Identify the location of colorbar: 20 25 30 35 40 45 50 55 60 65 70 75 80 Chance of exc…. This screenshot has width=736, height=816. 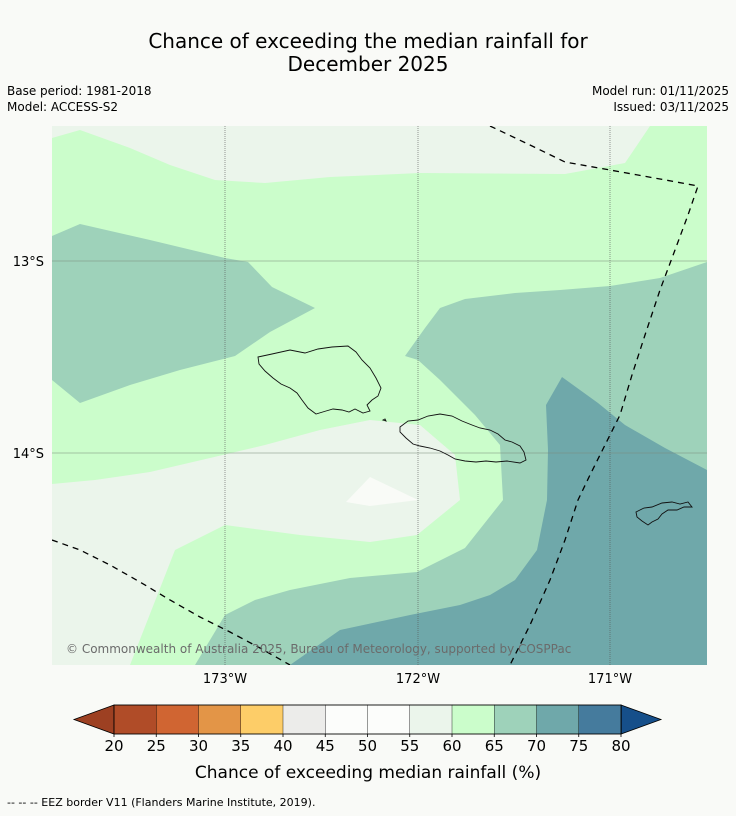
(367, 743).